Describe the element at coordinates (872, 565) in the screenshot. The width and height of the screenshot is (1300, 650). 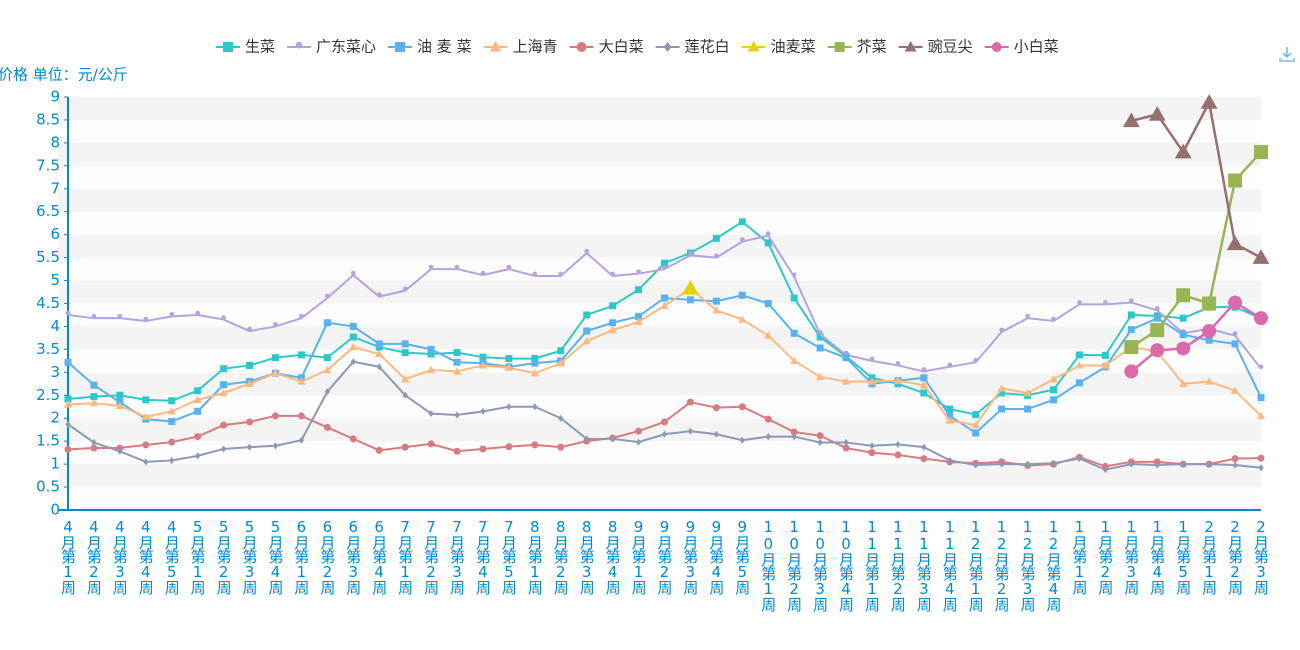
I see `x-tick-label: 11月第1周` at that location.